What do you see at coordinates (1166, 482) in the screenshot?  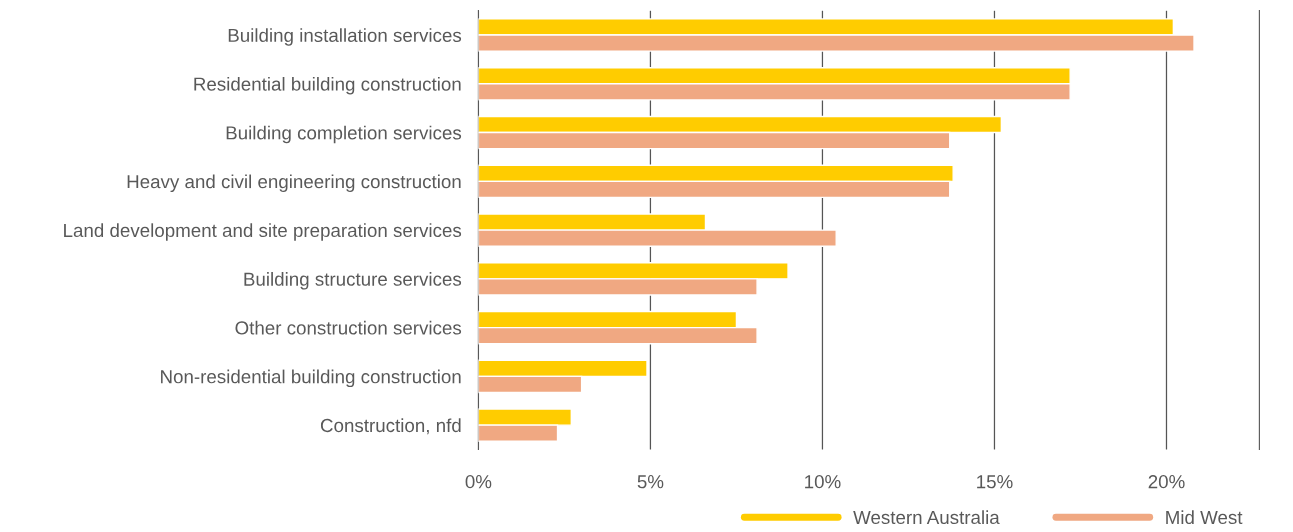 I see `x-tick-label: 20%` at bounding box center [1166, 482].